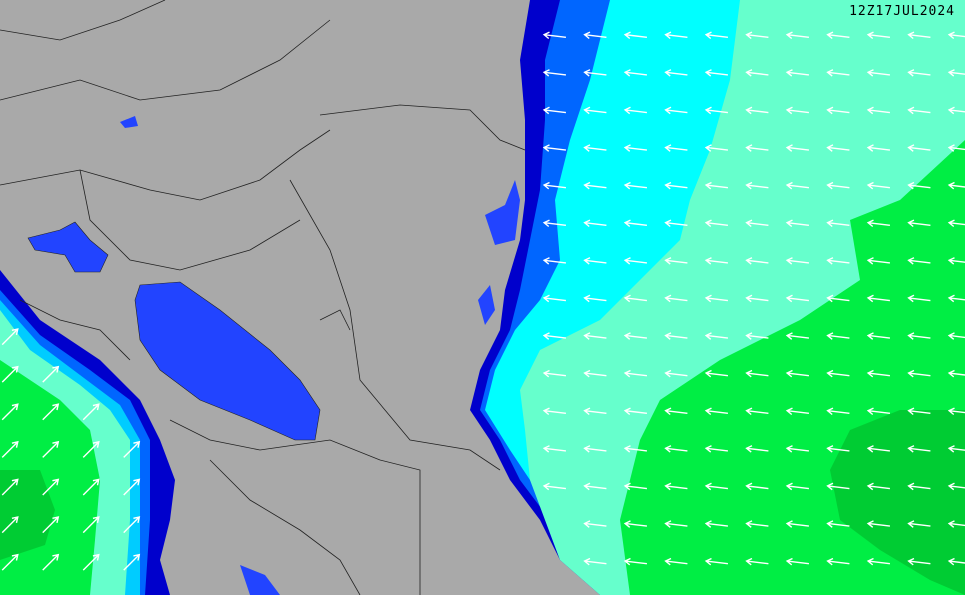 The width and height of the screenshot is (965, 595). Describe the element at coordinates (68, 247) in the screenshot. I see `lake-managua` at that location.